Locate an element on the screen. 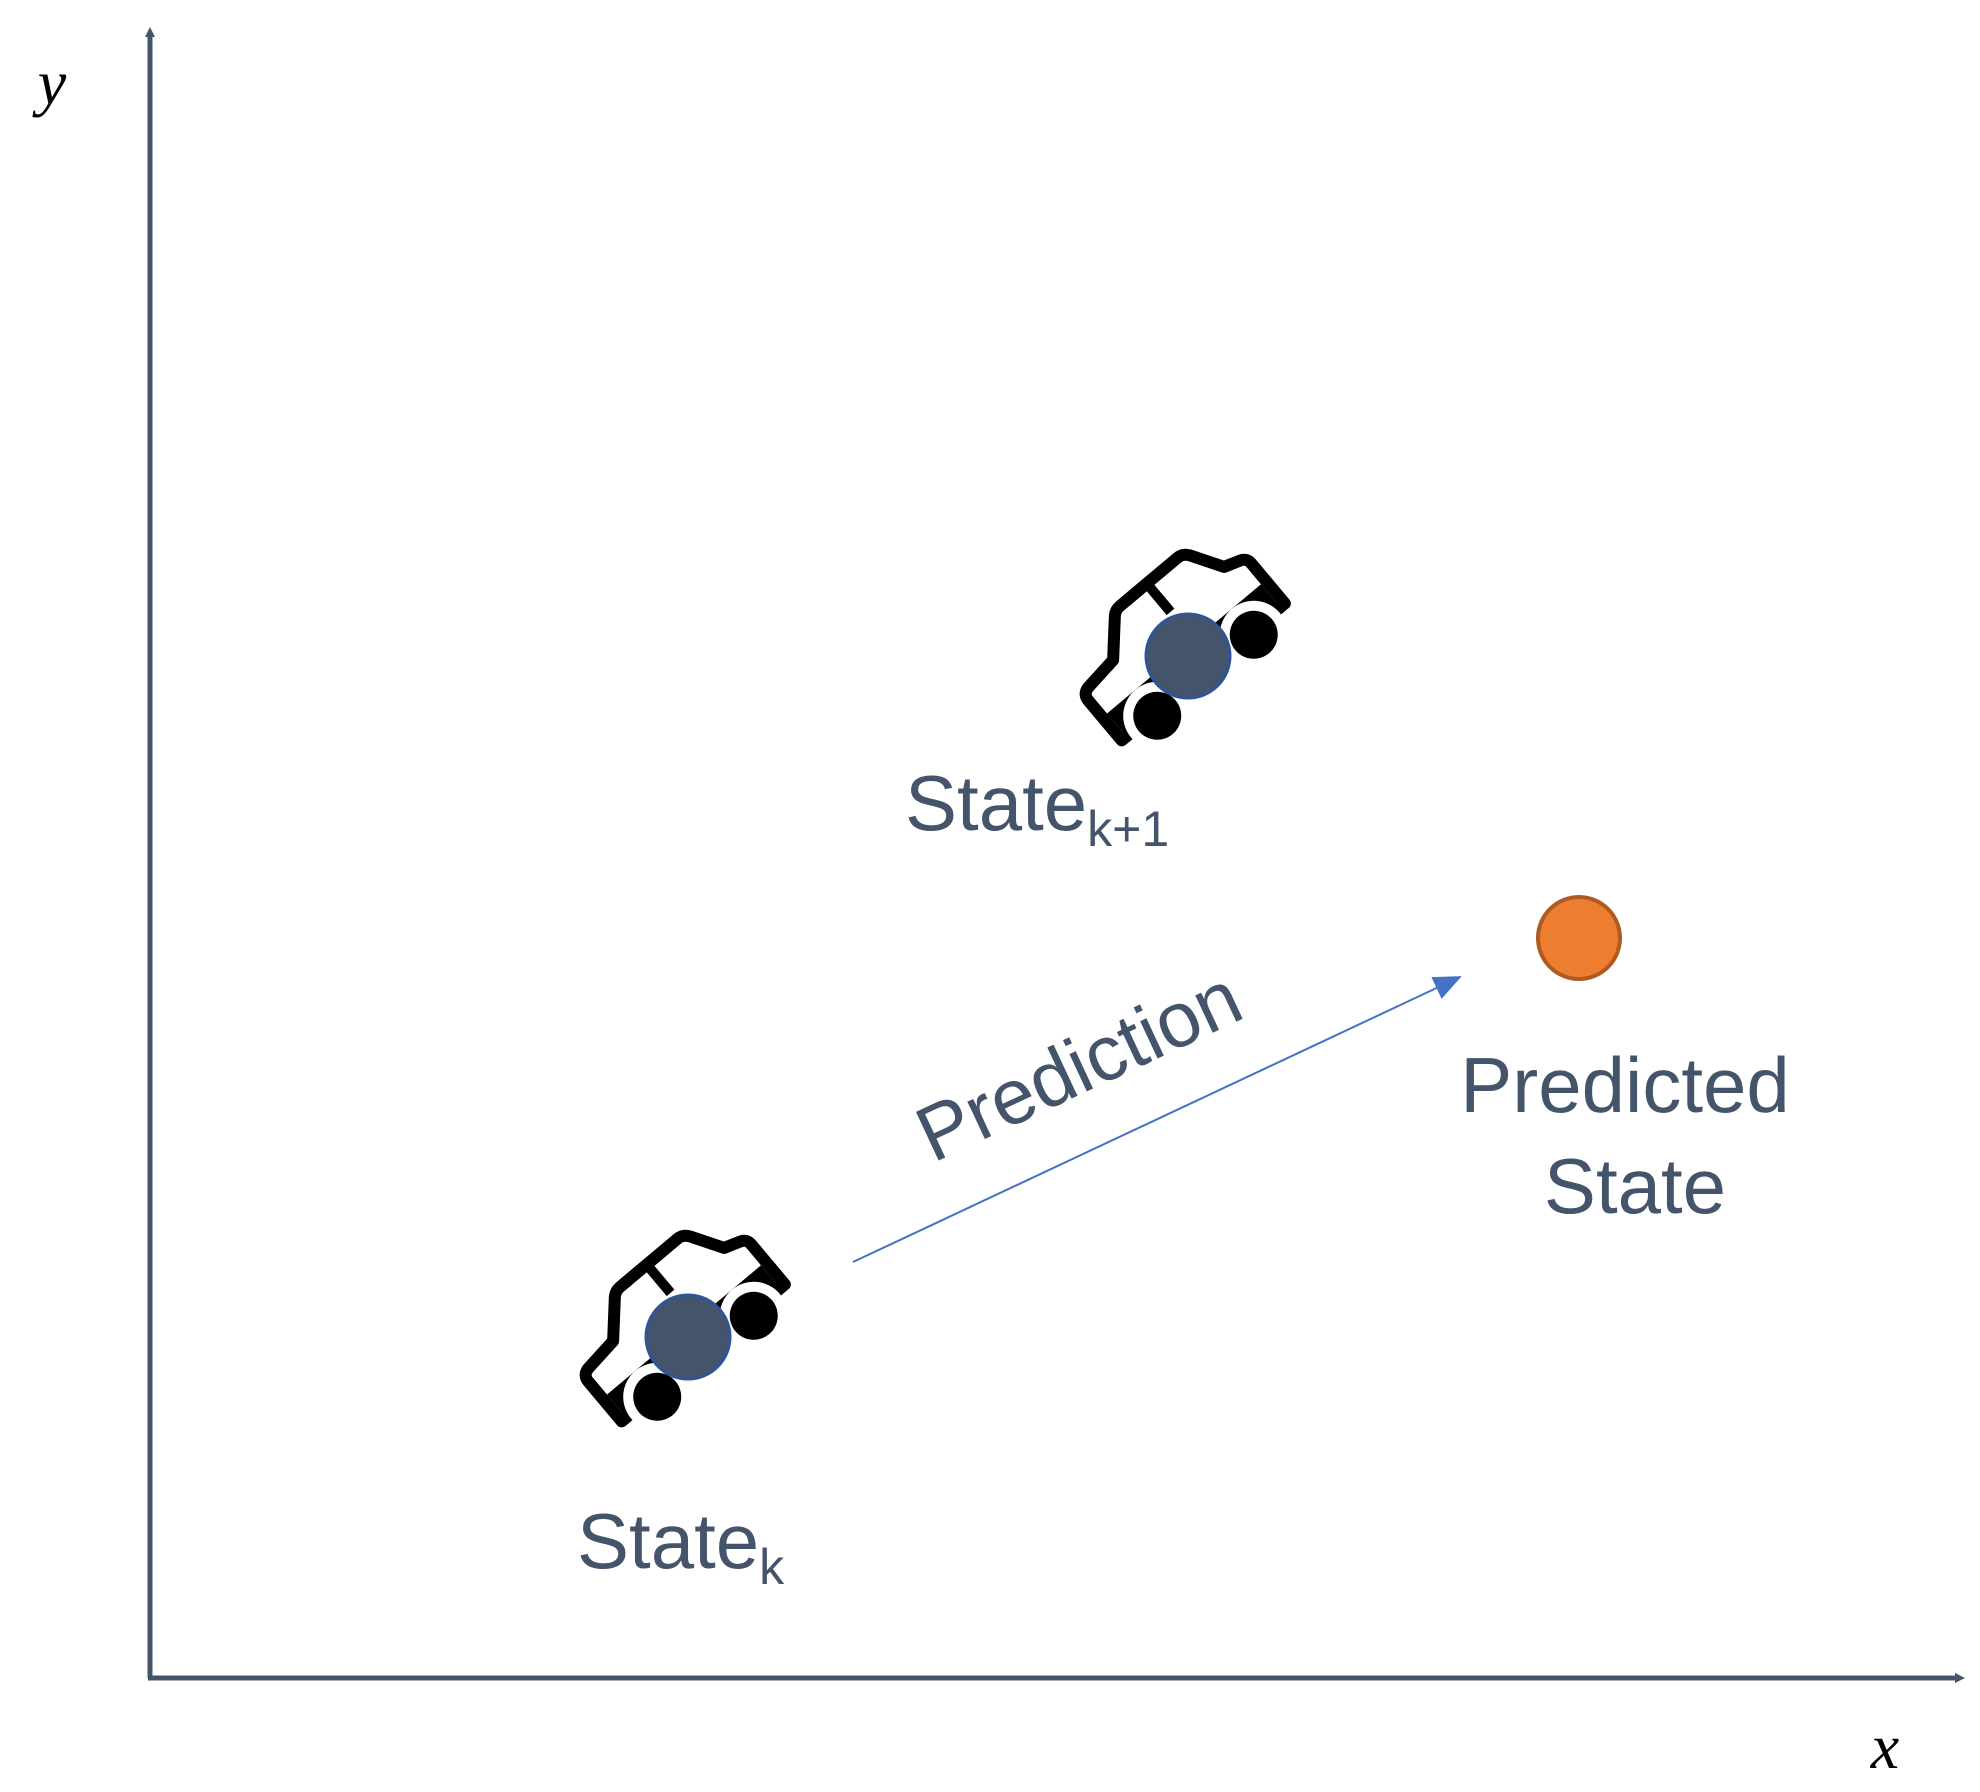  predicted-point is located at coordinates (1579, 938).